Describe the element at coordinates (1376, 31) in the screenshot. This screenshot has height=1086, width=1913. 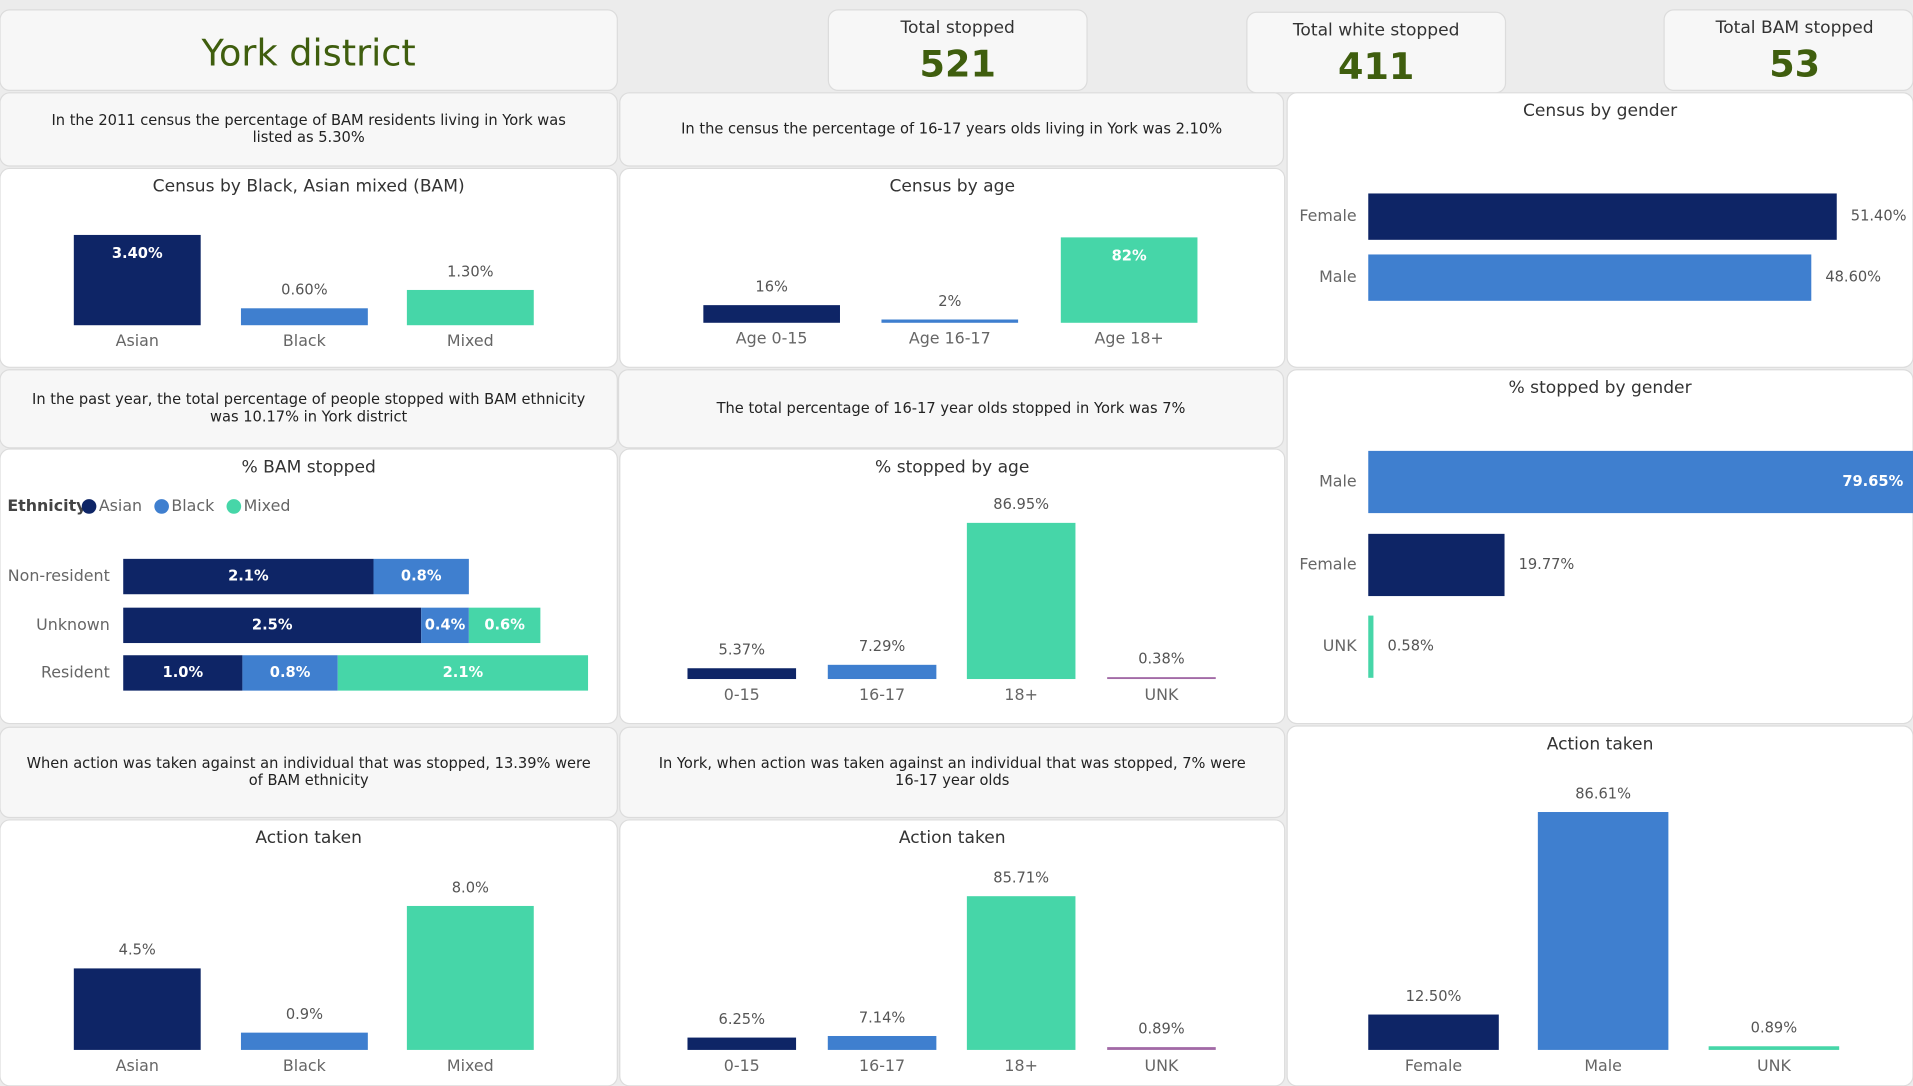
I see `kpi-label: Total white stopped` at that location.